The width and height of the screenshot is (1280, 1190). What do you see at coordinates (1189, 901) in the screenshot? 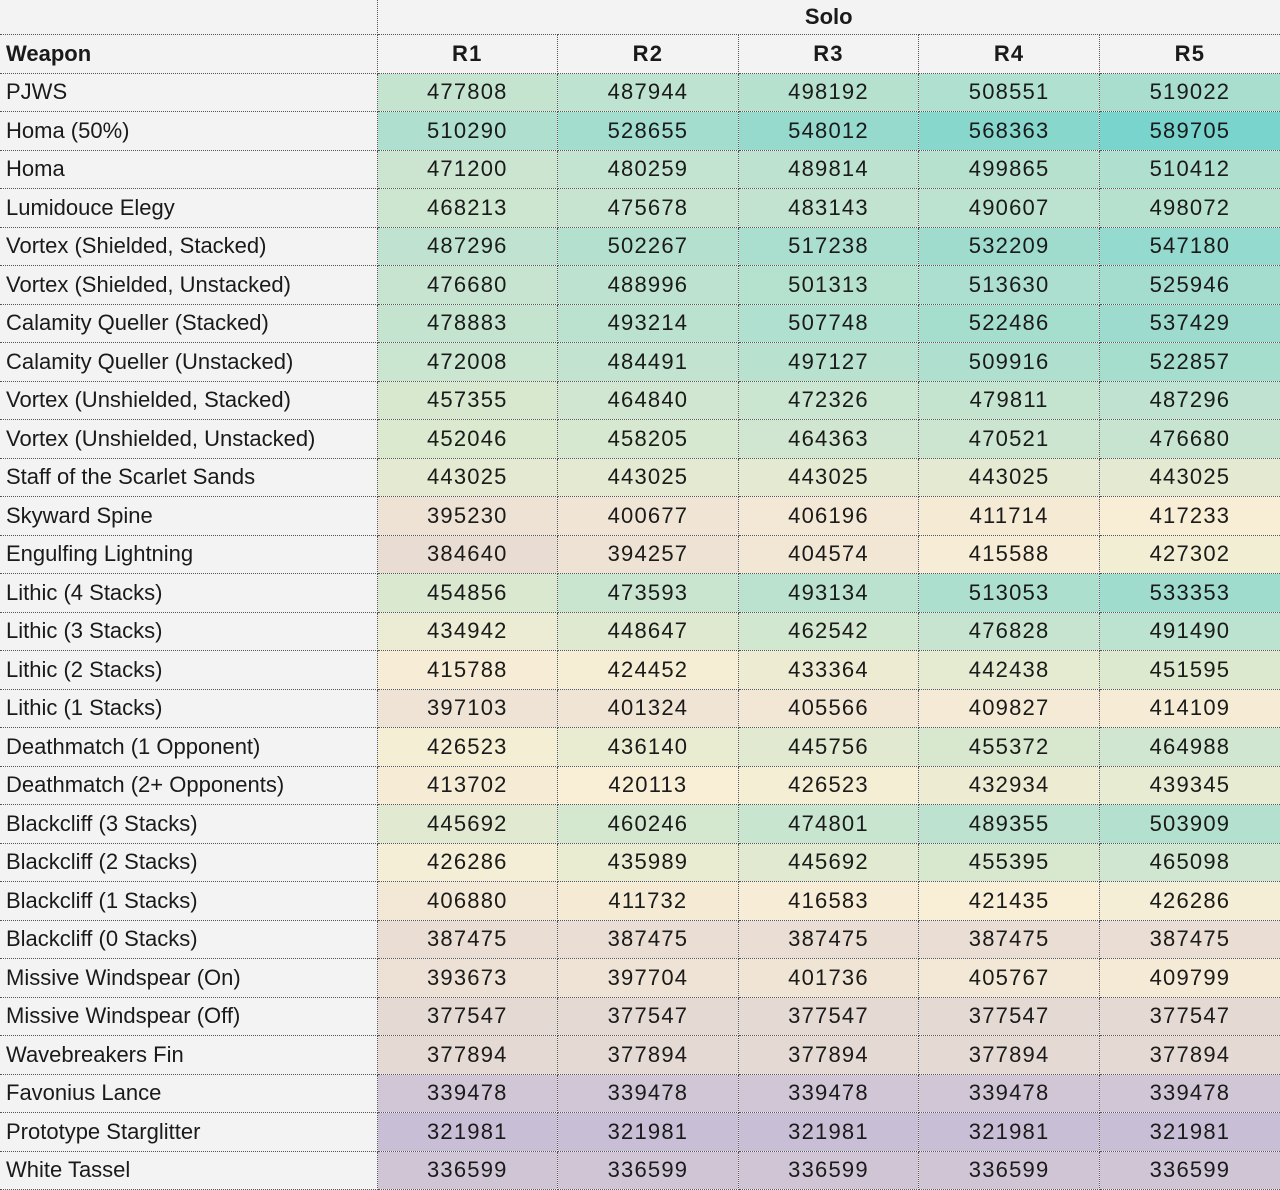
I see `damage-cell-r5: 426286` at bounding box center [1189, 901].